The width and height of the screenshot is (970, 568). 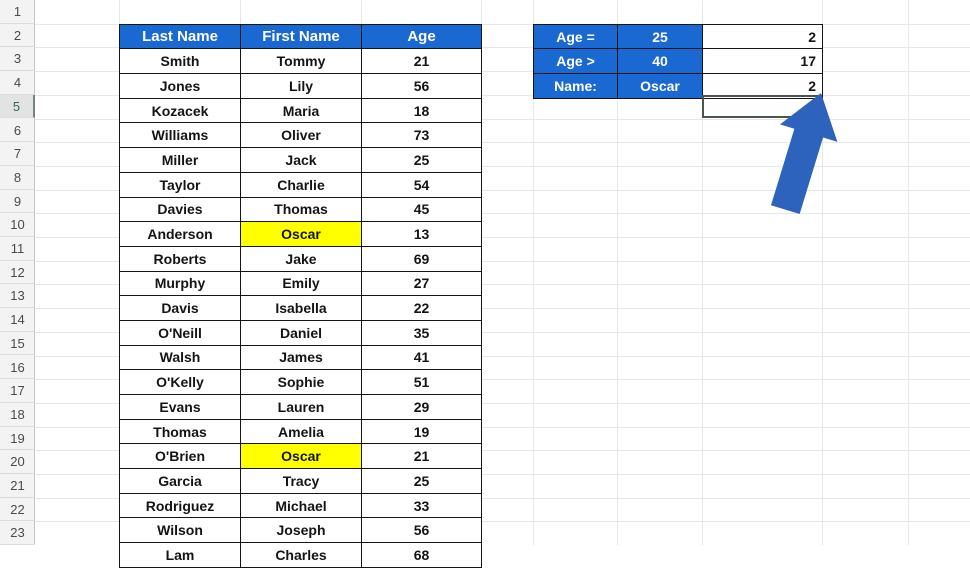 What do you see at coordinates (180, 530) in the screenshot?
I see `cell-last-name: Wilson` at bounding box center [180, 530].